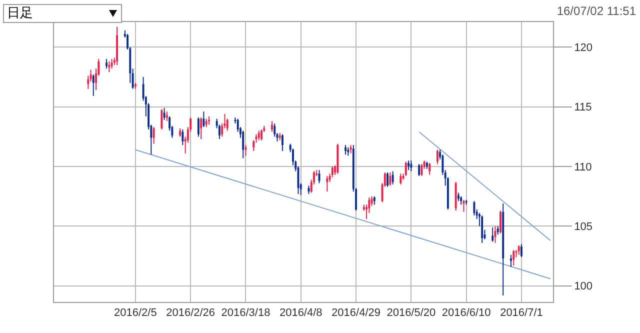 The width and height of the screenshot is (640, 333). Describe the element at coordinates (411, 313) in the screenshot. I see `x-tick-label: 2016/5/20` at that location.